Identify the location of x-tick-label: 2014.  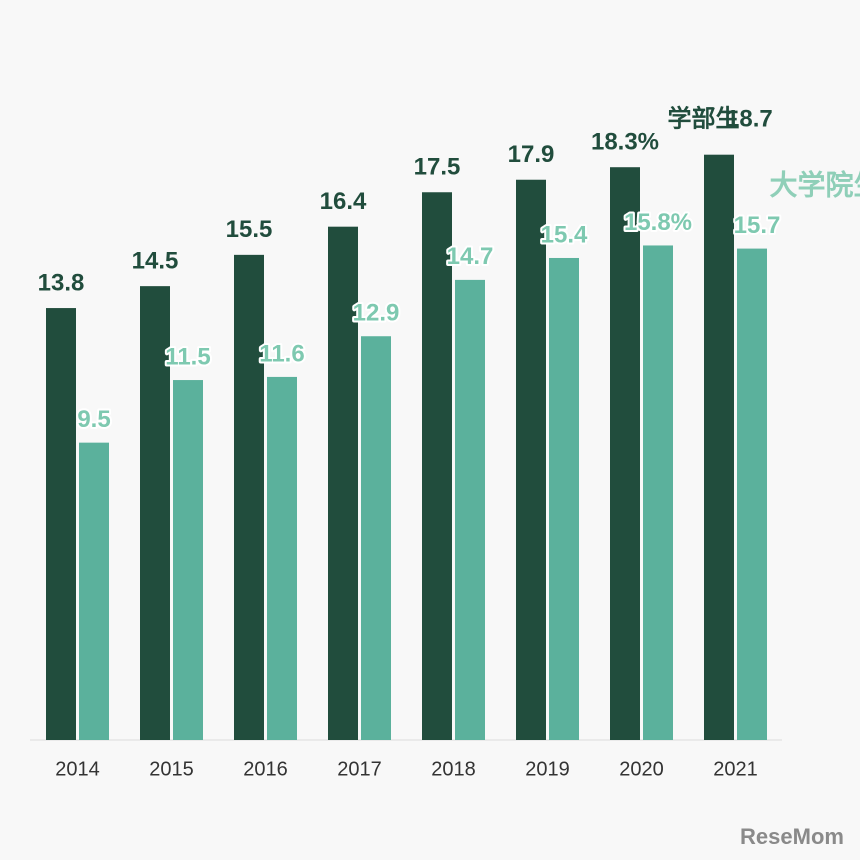
(77, 769).